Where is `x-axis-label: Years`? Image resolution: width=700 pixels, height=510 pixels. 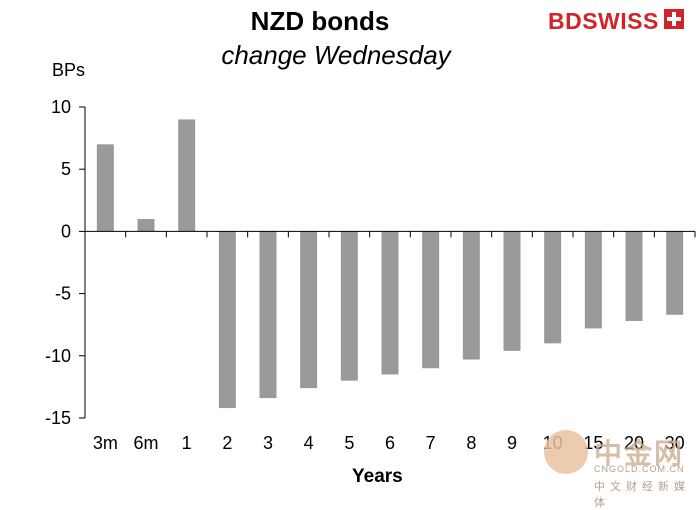
x-axis-label: Years is located at coordinates (377, 476).